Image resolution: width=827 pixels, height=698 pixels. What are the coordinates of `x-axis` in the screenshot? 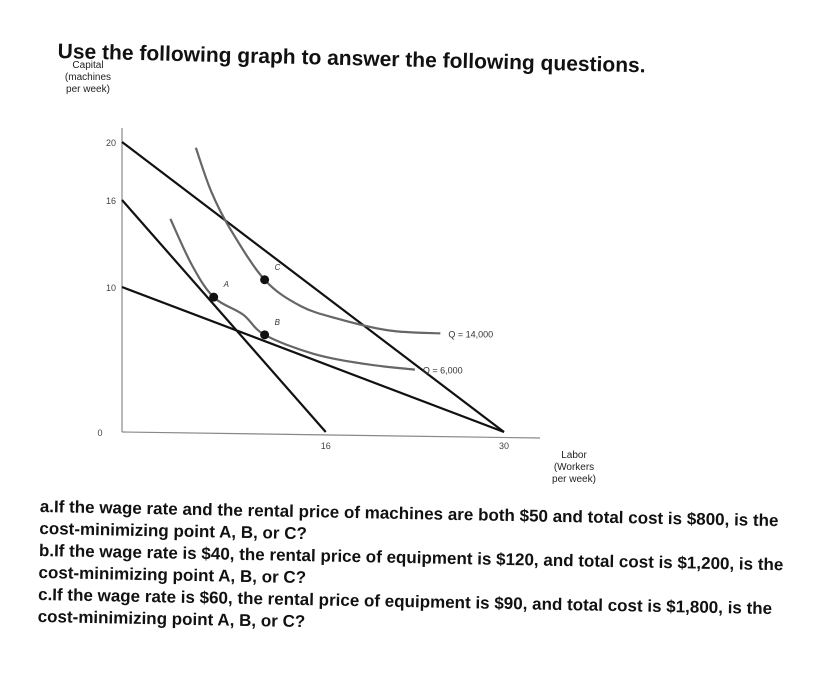 It's located at (331, 435).